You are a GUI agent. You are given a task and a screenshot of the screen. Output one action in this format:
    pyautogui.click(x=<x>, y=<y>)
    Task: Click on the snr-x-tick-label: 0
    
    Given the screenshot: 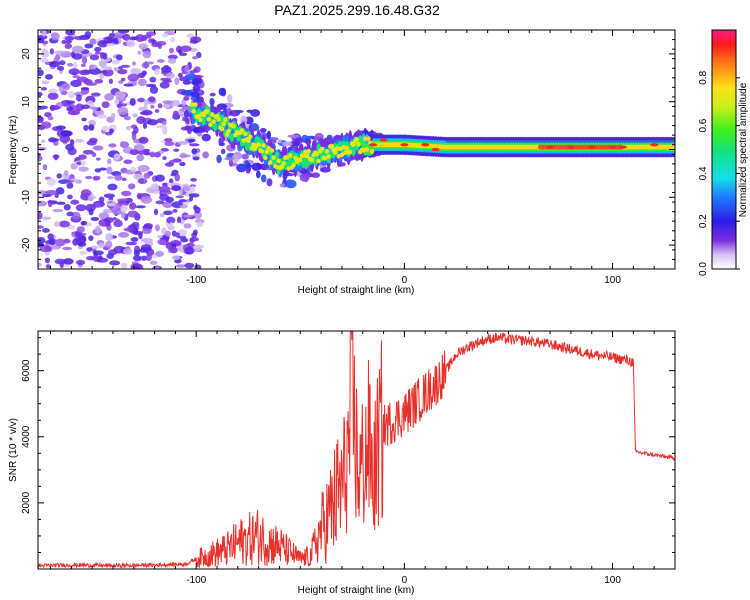 What is the action you would take?
    pyautogui.click(x=405, y=580)
    